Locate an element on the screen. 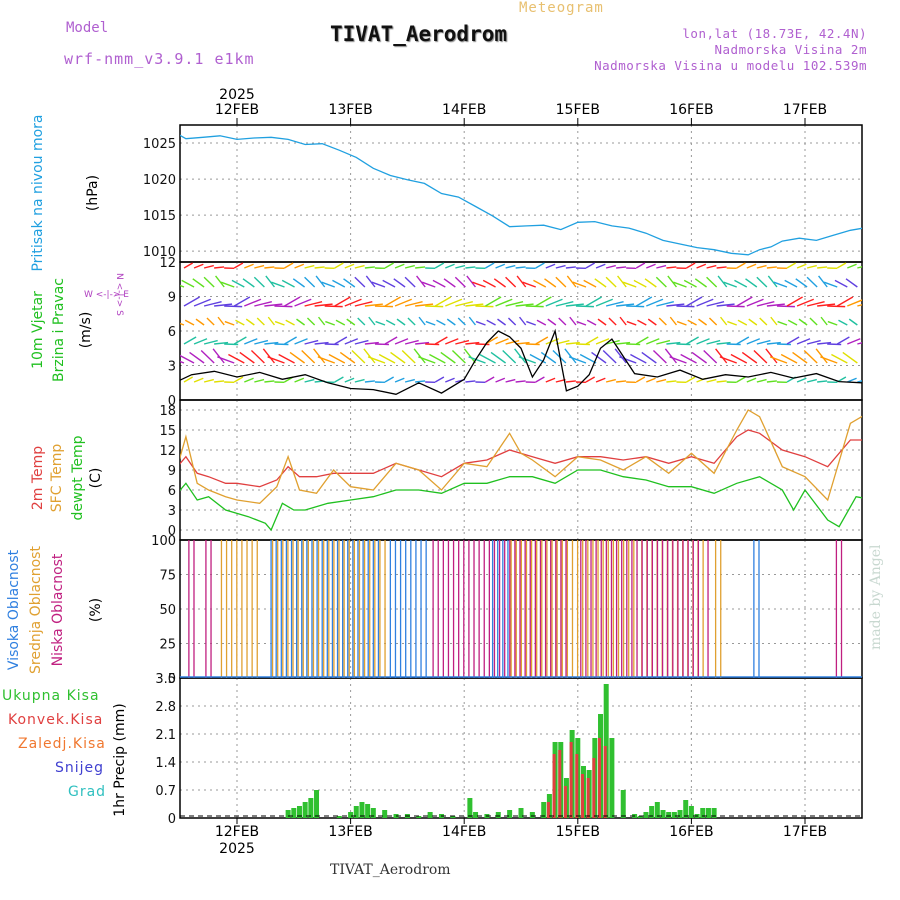  temp2m-ylabel: 2m Temp is located at coordinates (38, 478).